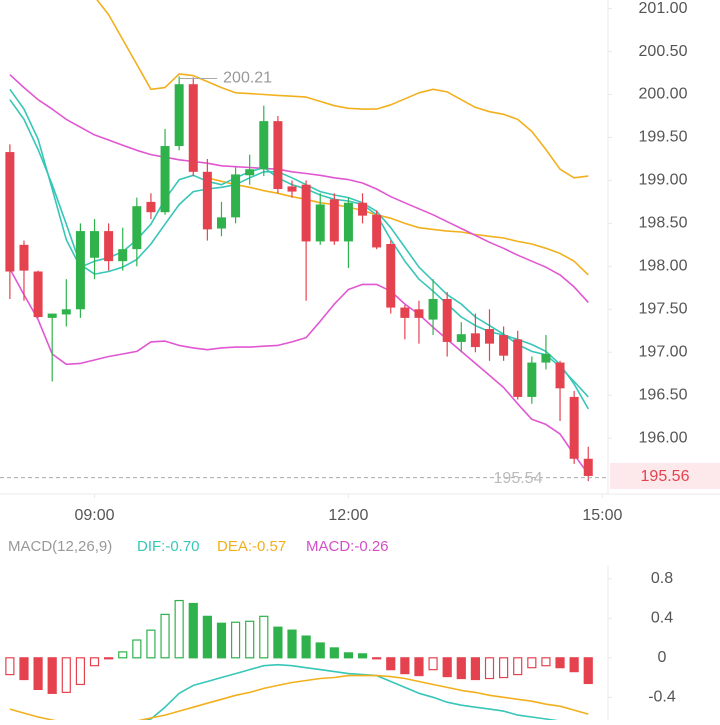  I want to click on y-tick-label: 200.00, so click(663, 94).